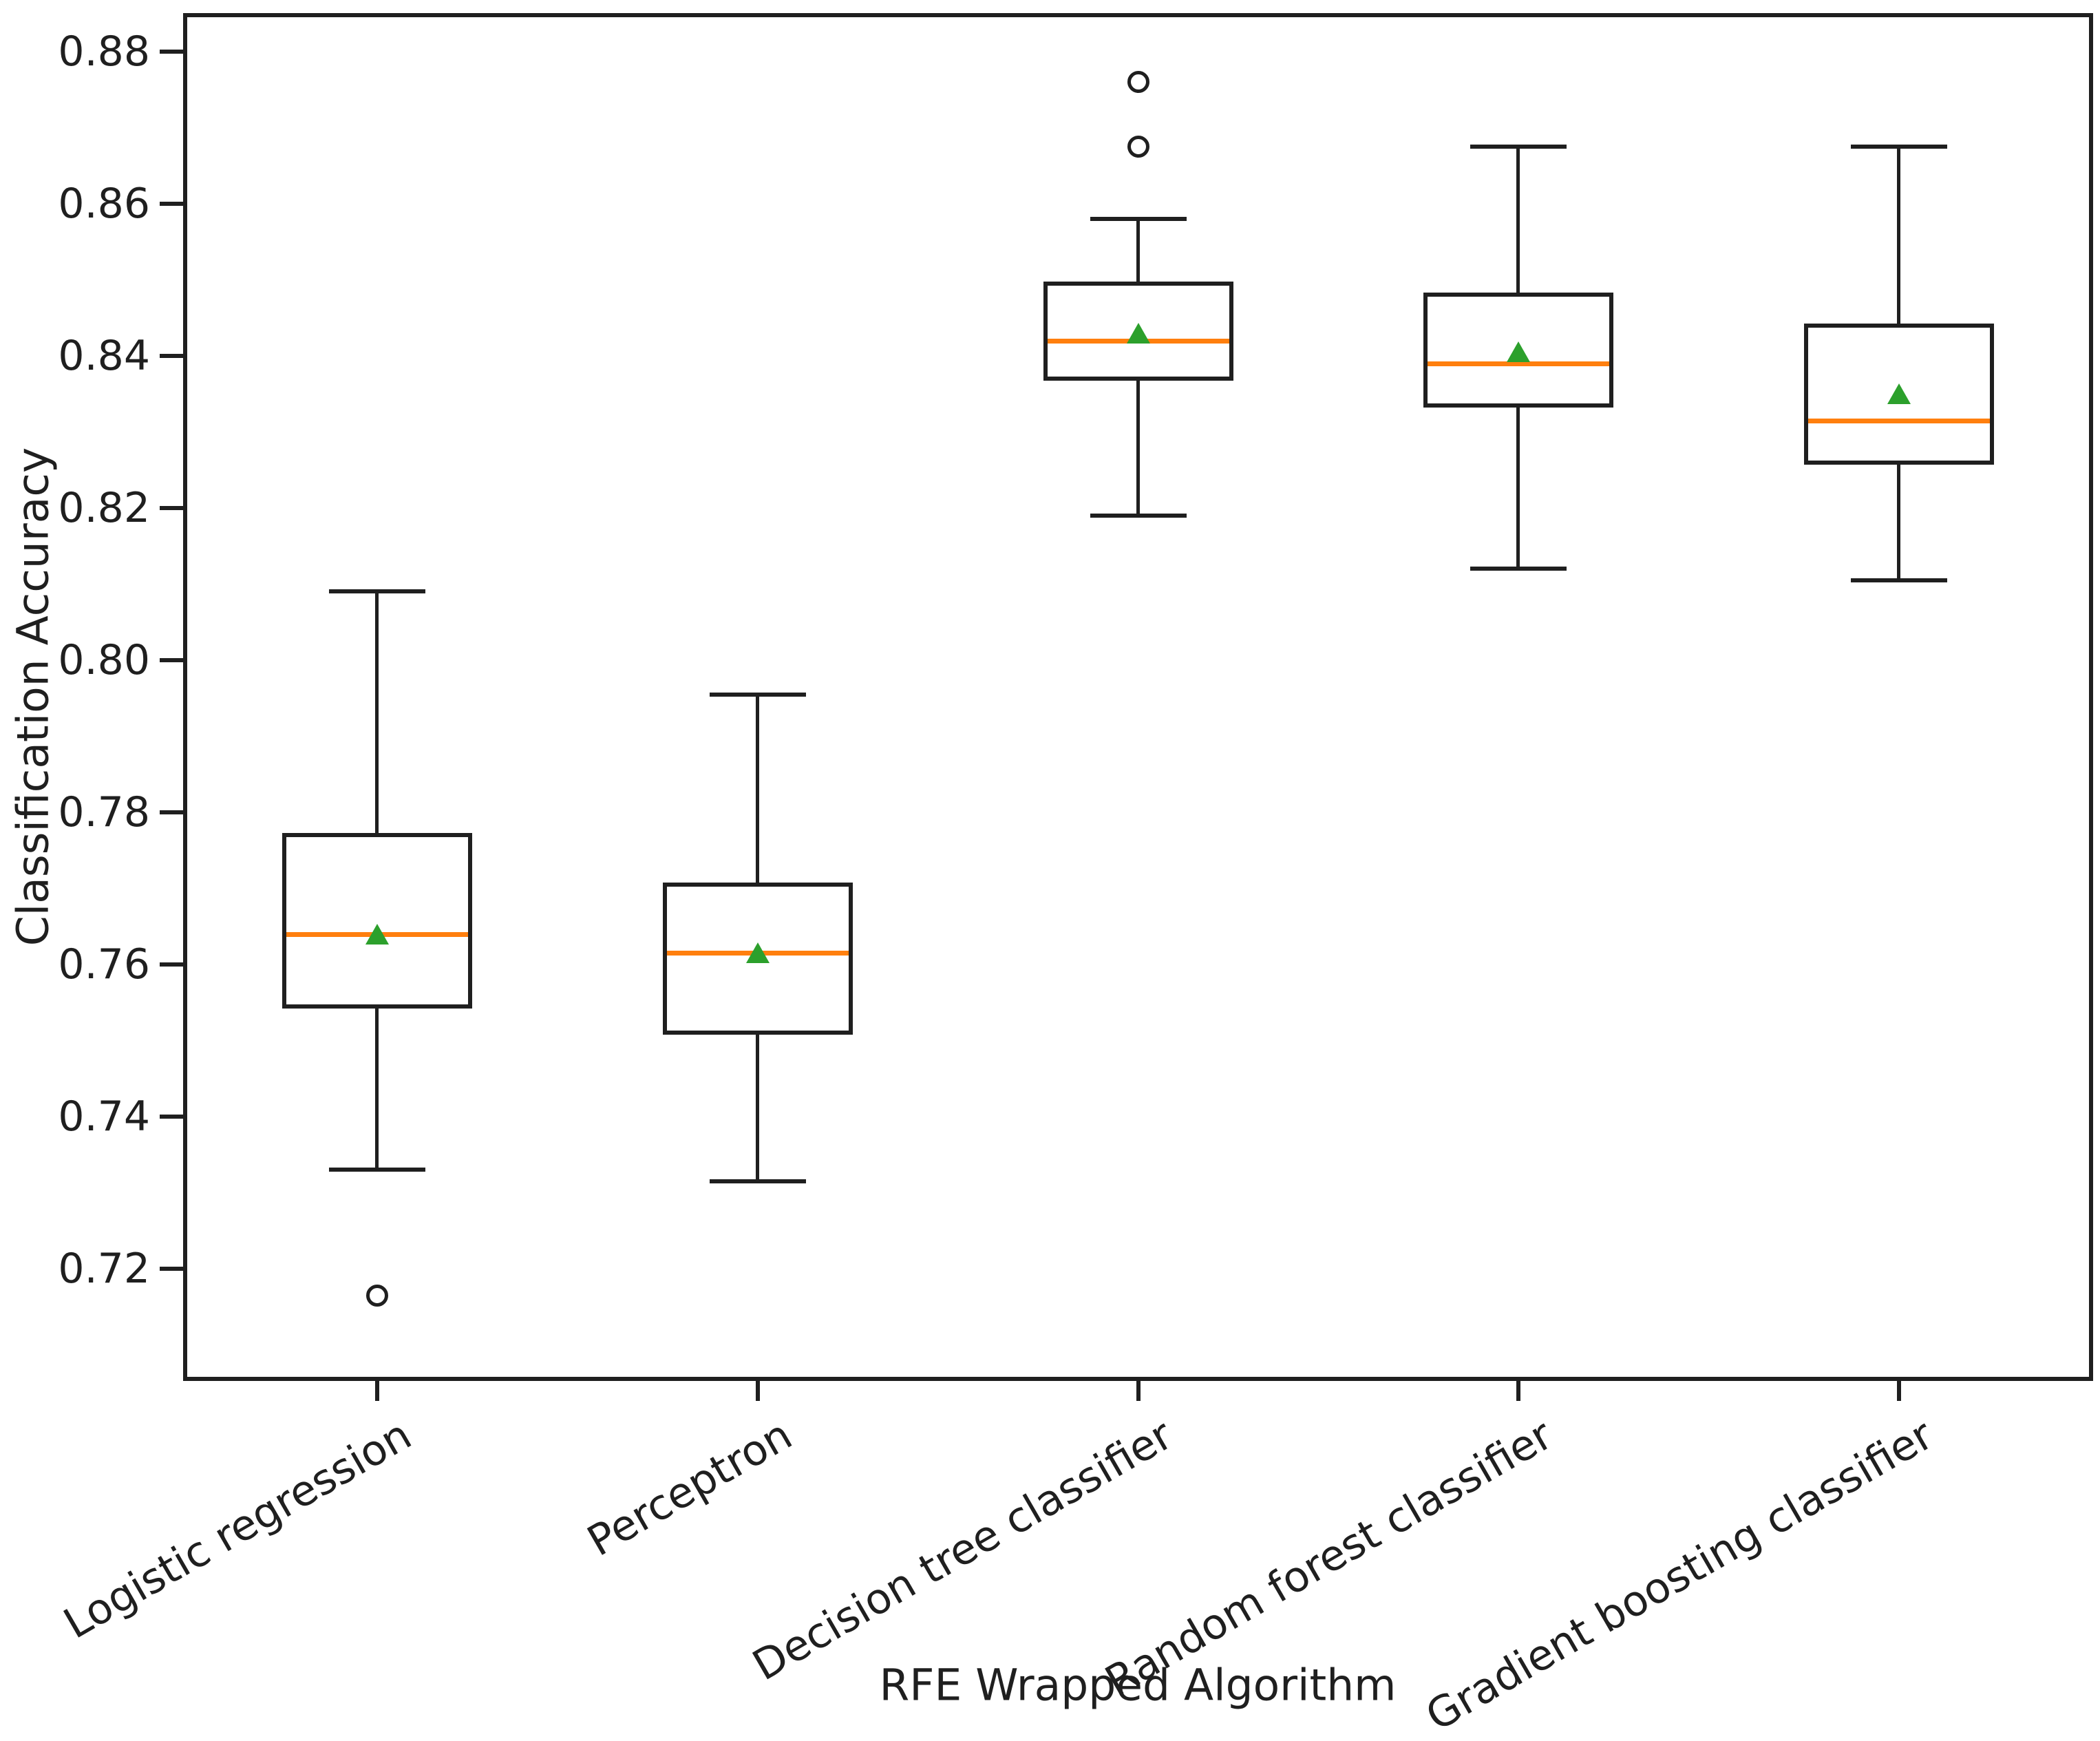 This screenshot has height=1741, width=2100. What do you see at coordinates (962, 1550) in the screenshot?
I see `x-tick-label: Decision tree classifier` at bounding box center [962, 1550].